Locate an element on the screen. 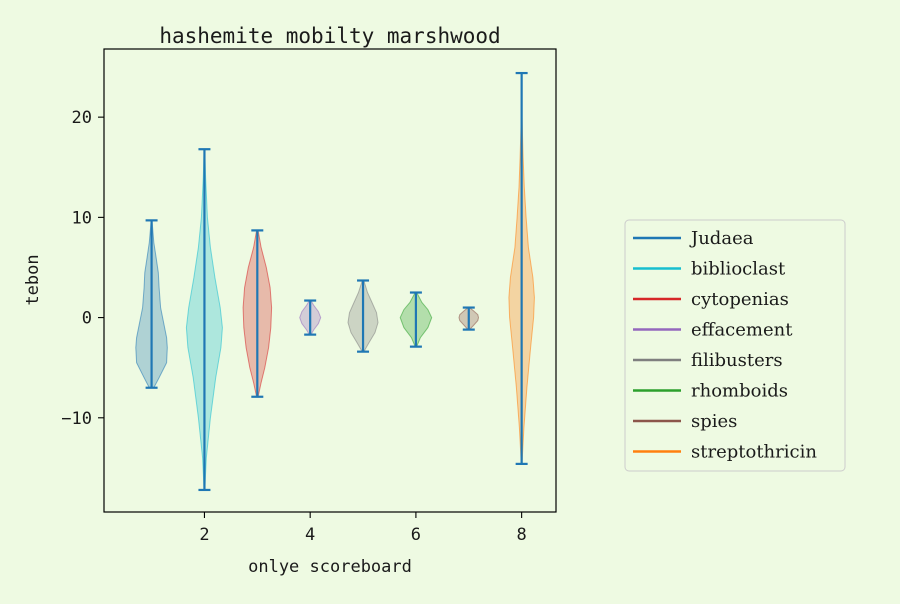  x-tick-label: 6 is located at coordinates (416, 535).